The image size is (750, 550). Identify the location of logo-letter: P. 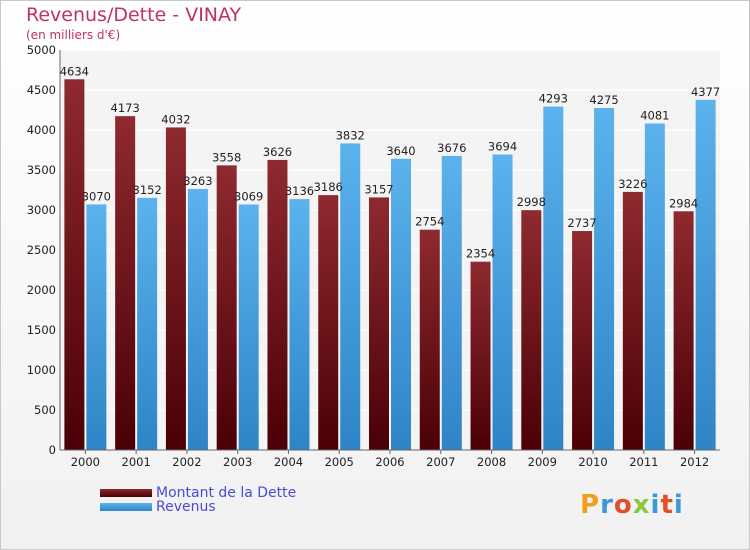
(590, 505).